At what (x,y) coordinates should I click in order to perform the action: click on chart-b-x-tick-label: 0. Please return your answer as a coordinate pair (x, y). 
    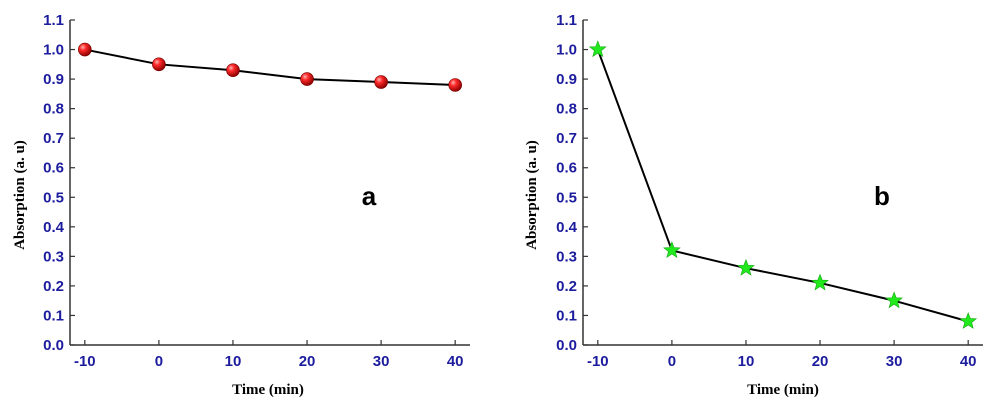
    Looking at the image, I should click on (672, 361).